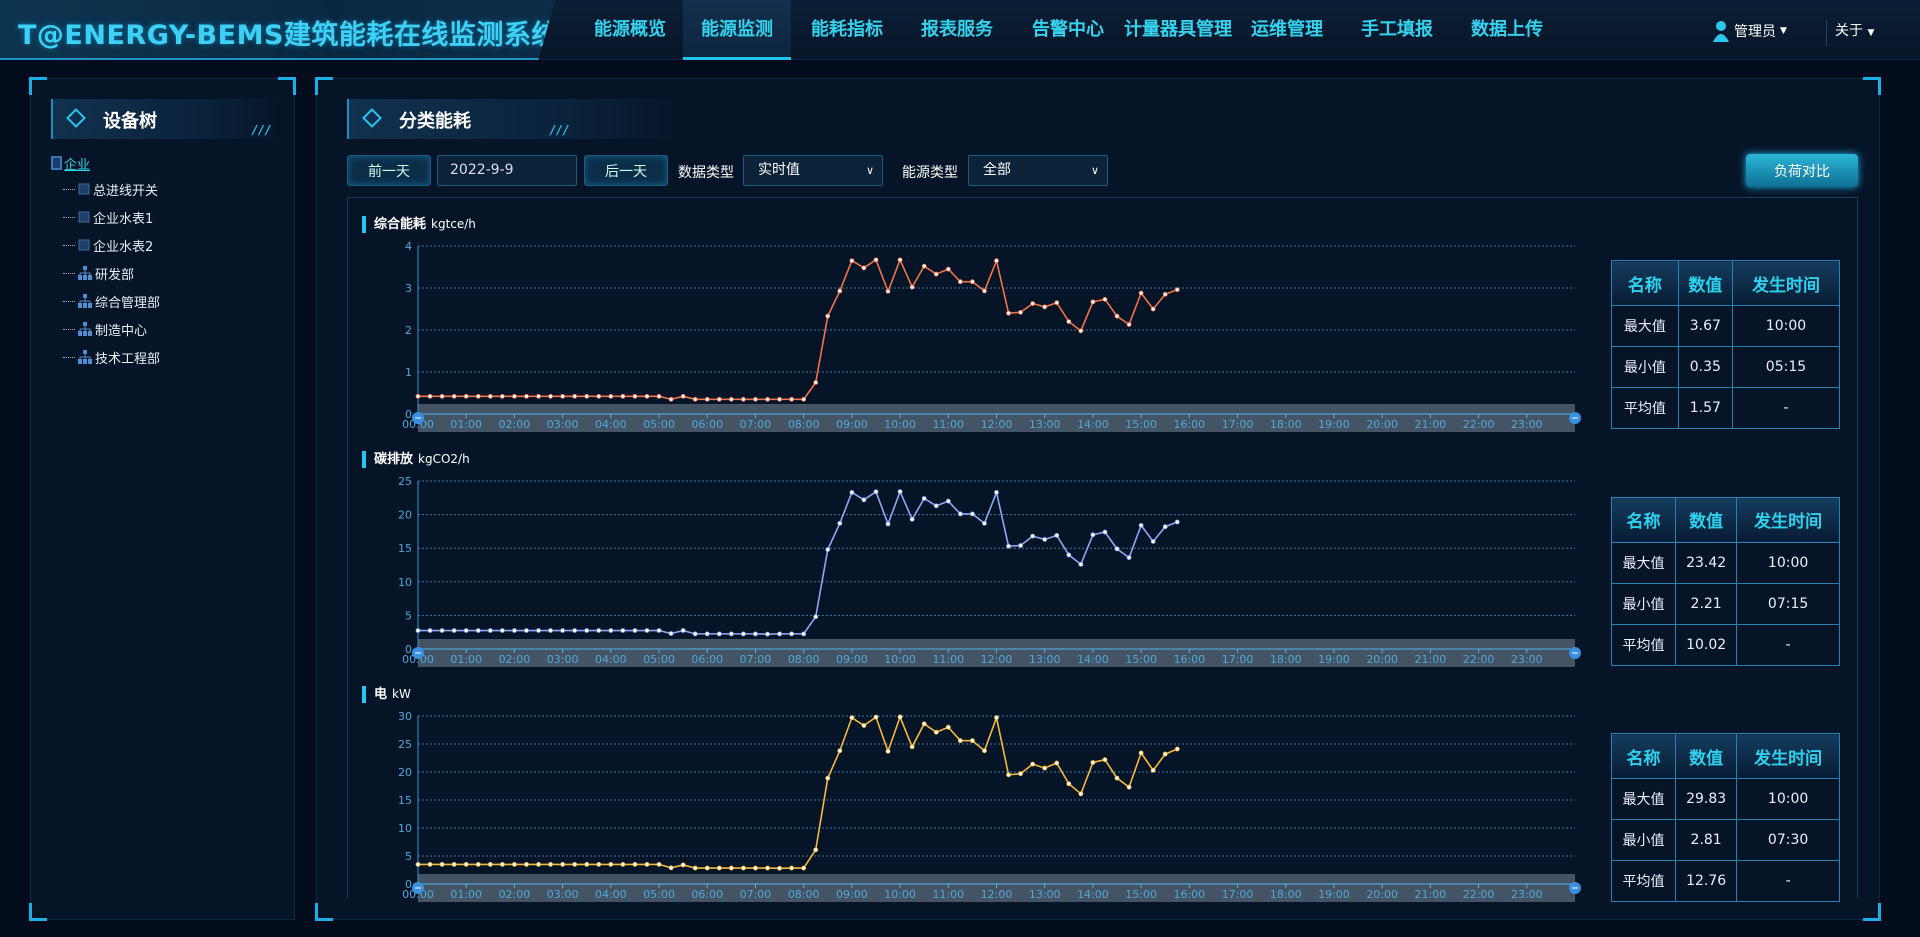 This screenshot has height=937, width=1920. Describe the element at coordinates (1726, 344) in the screenshot. I see `stats-table: 名称 数值 发生时间 最大值 3.67 10:00 最小值 0.35 05:15 平均值 1.57-` at that location.